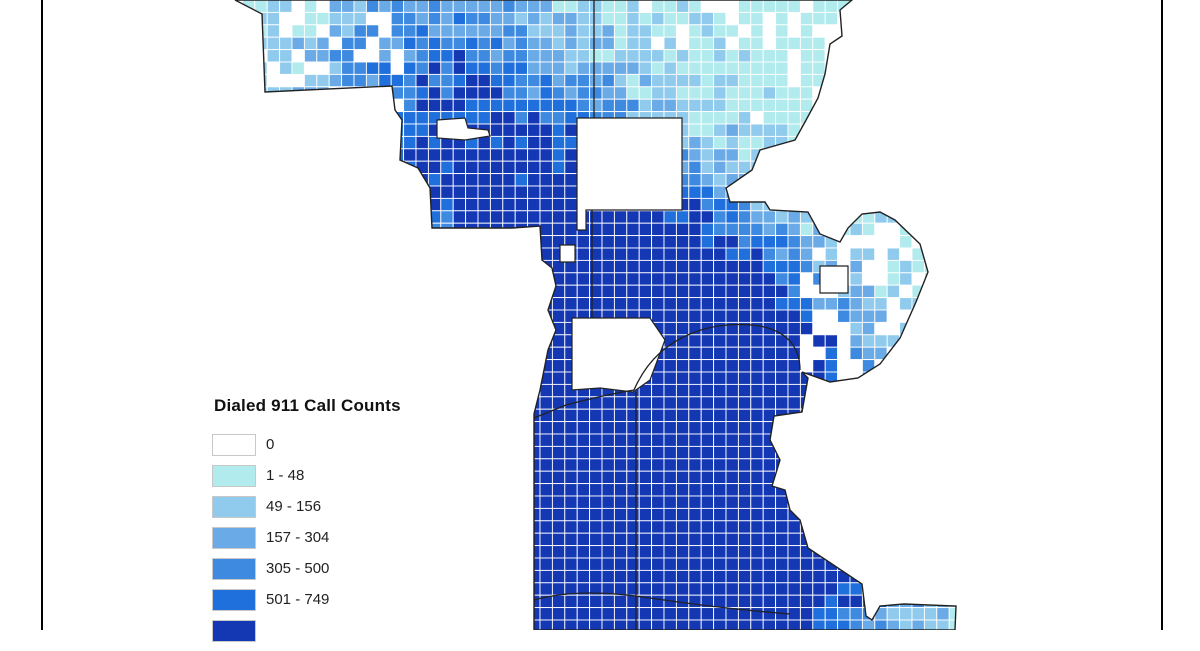 This screenshot has width=1200, height=651. I want to click on legend-label: 49 - 156, so click(294, 506).